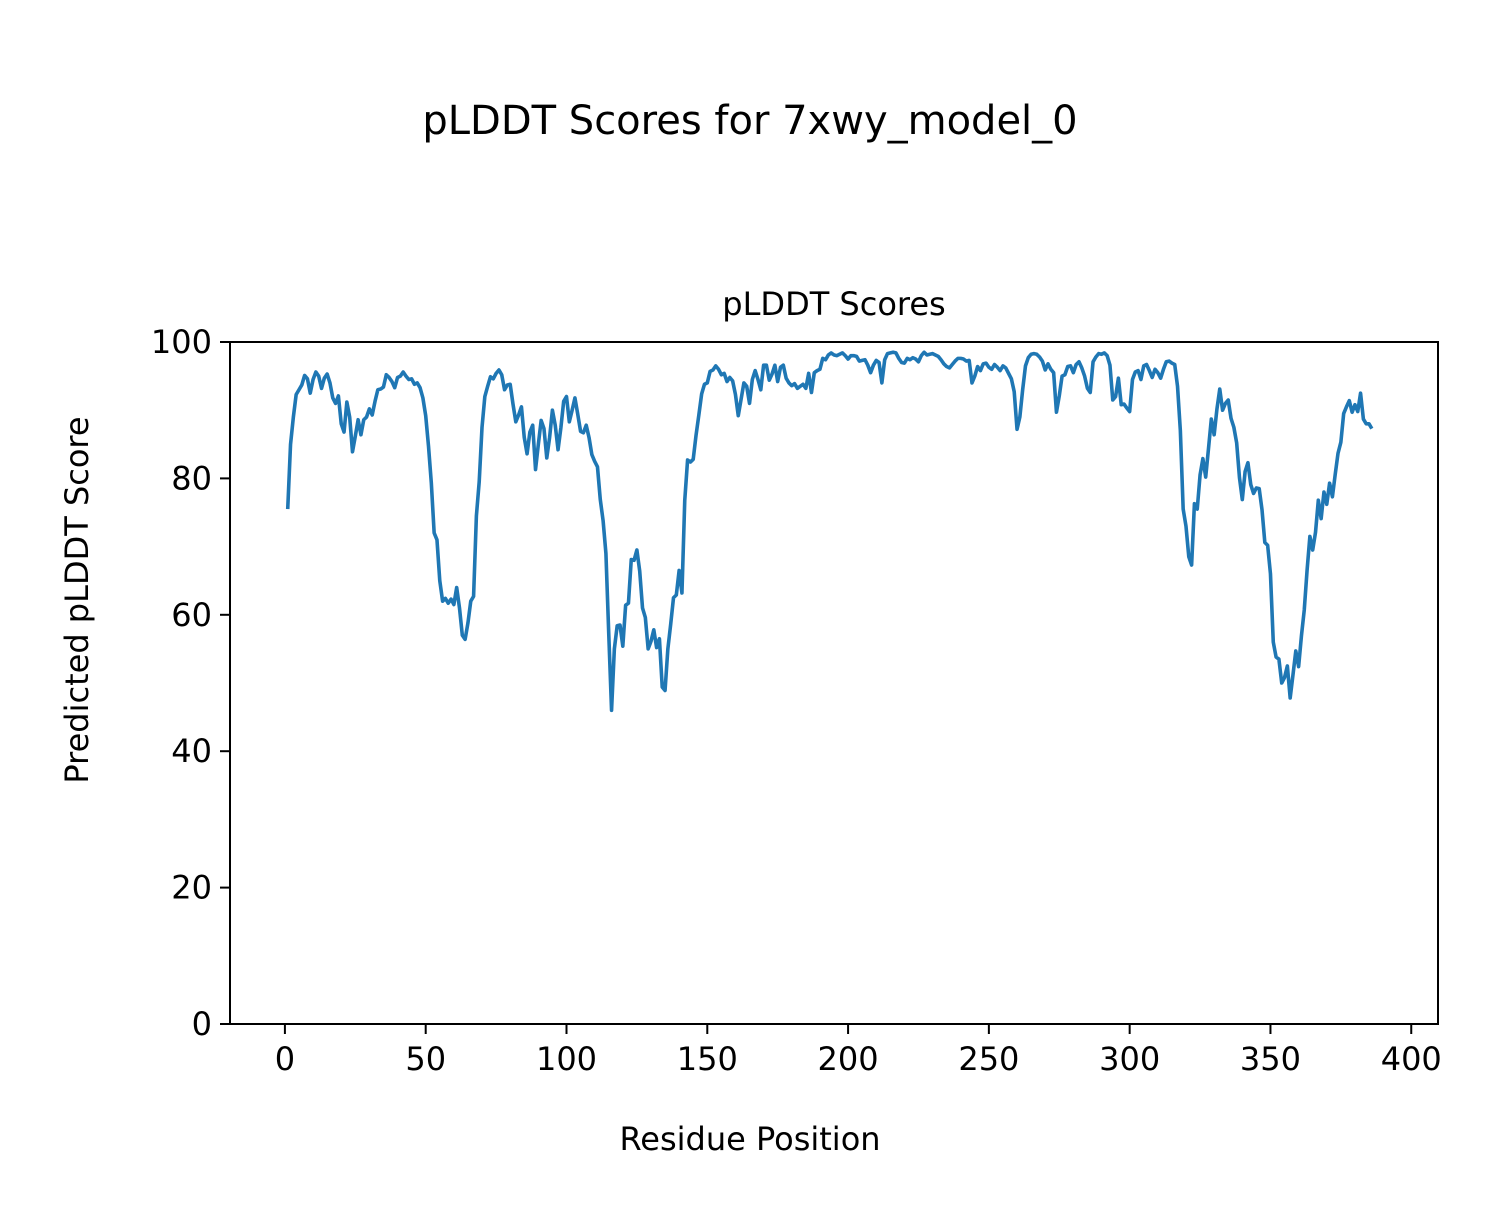 This screenshot has height=1205, width=1500. I want to click on y-tick-label: 40, so click(191, 751).